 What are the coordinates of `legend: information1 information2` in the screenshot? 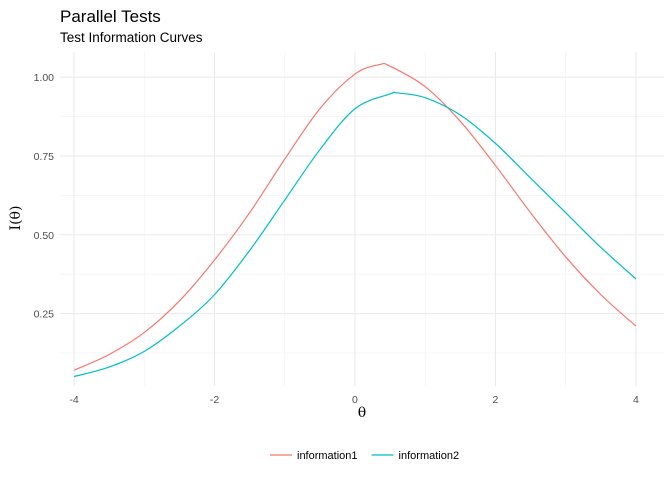 It's located at (364, 456).